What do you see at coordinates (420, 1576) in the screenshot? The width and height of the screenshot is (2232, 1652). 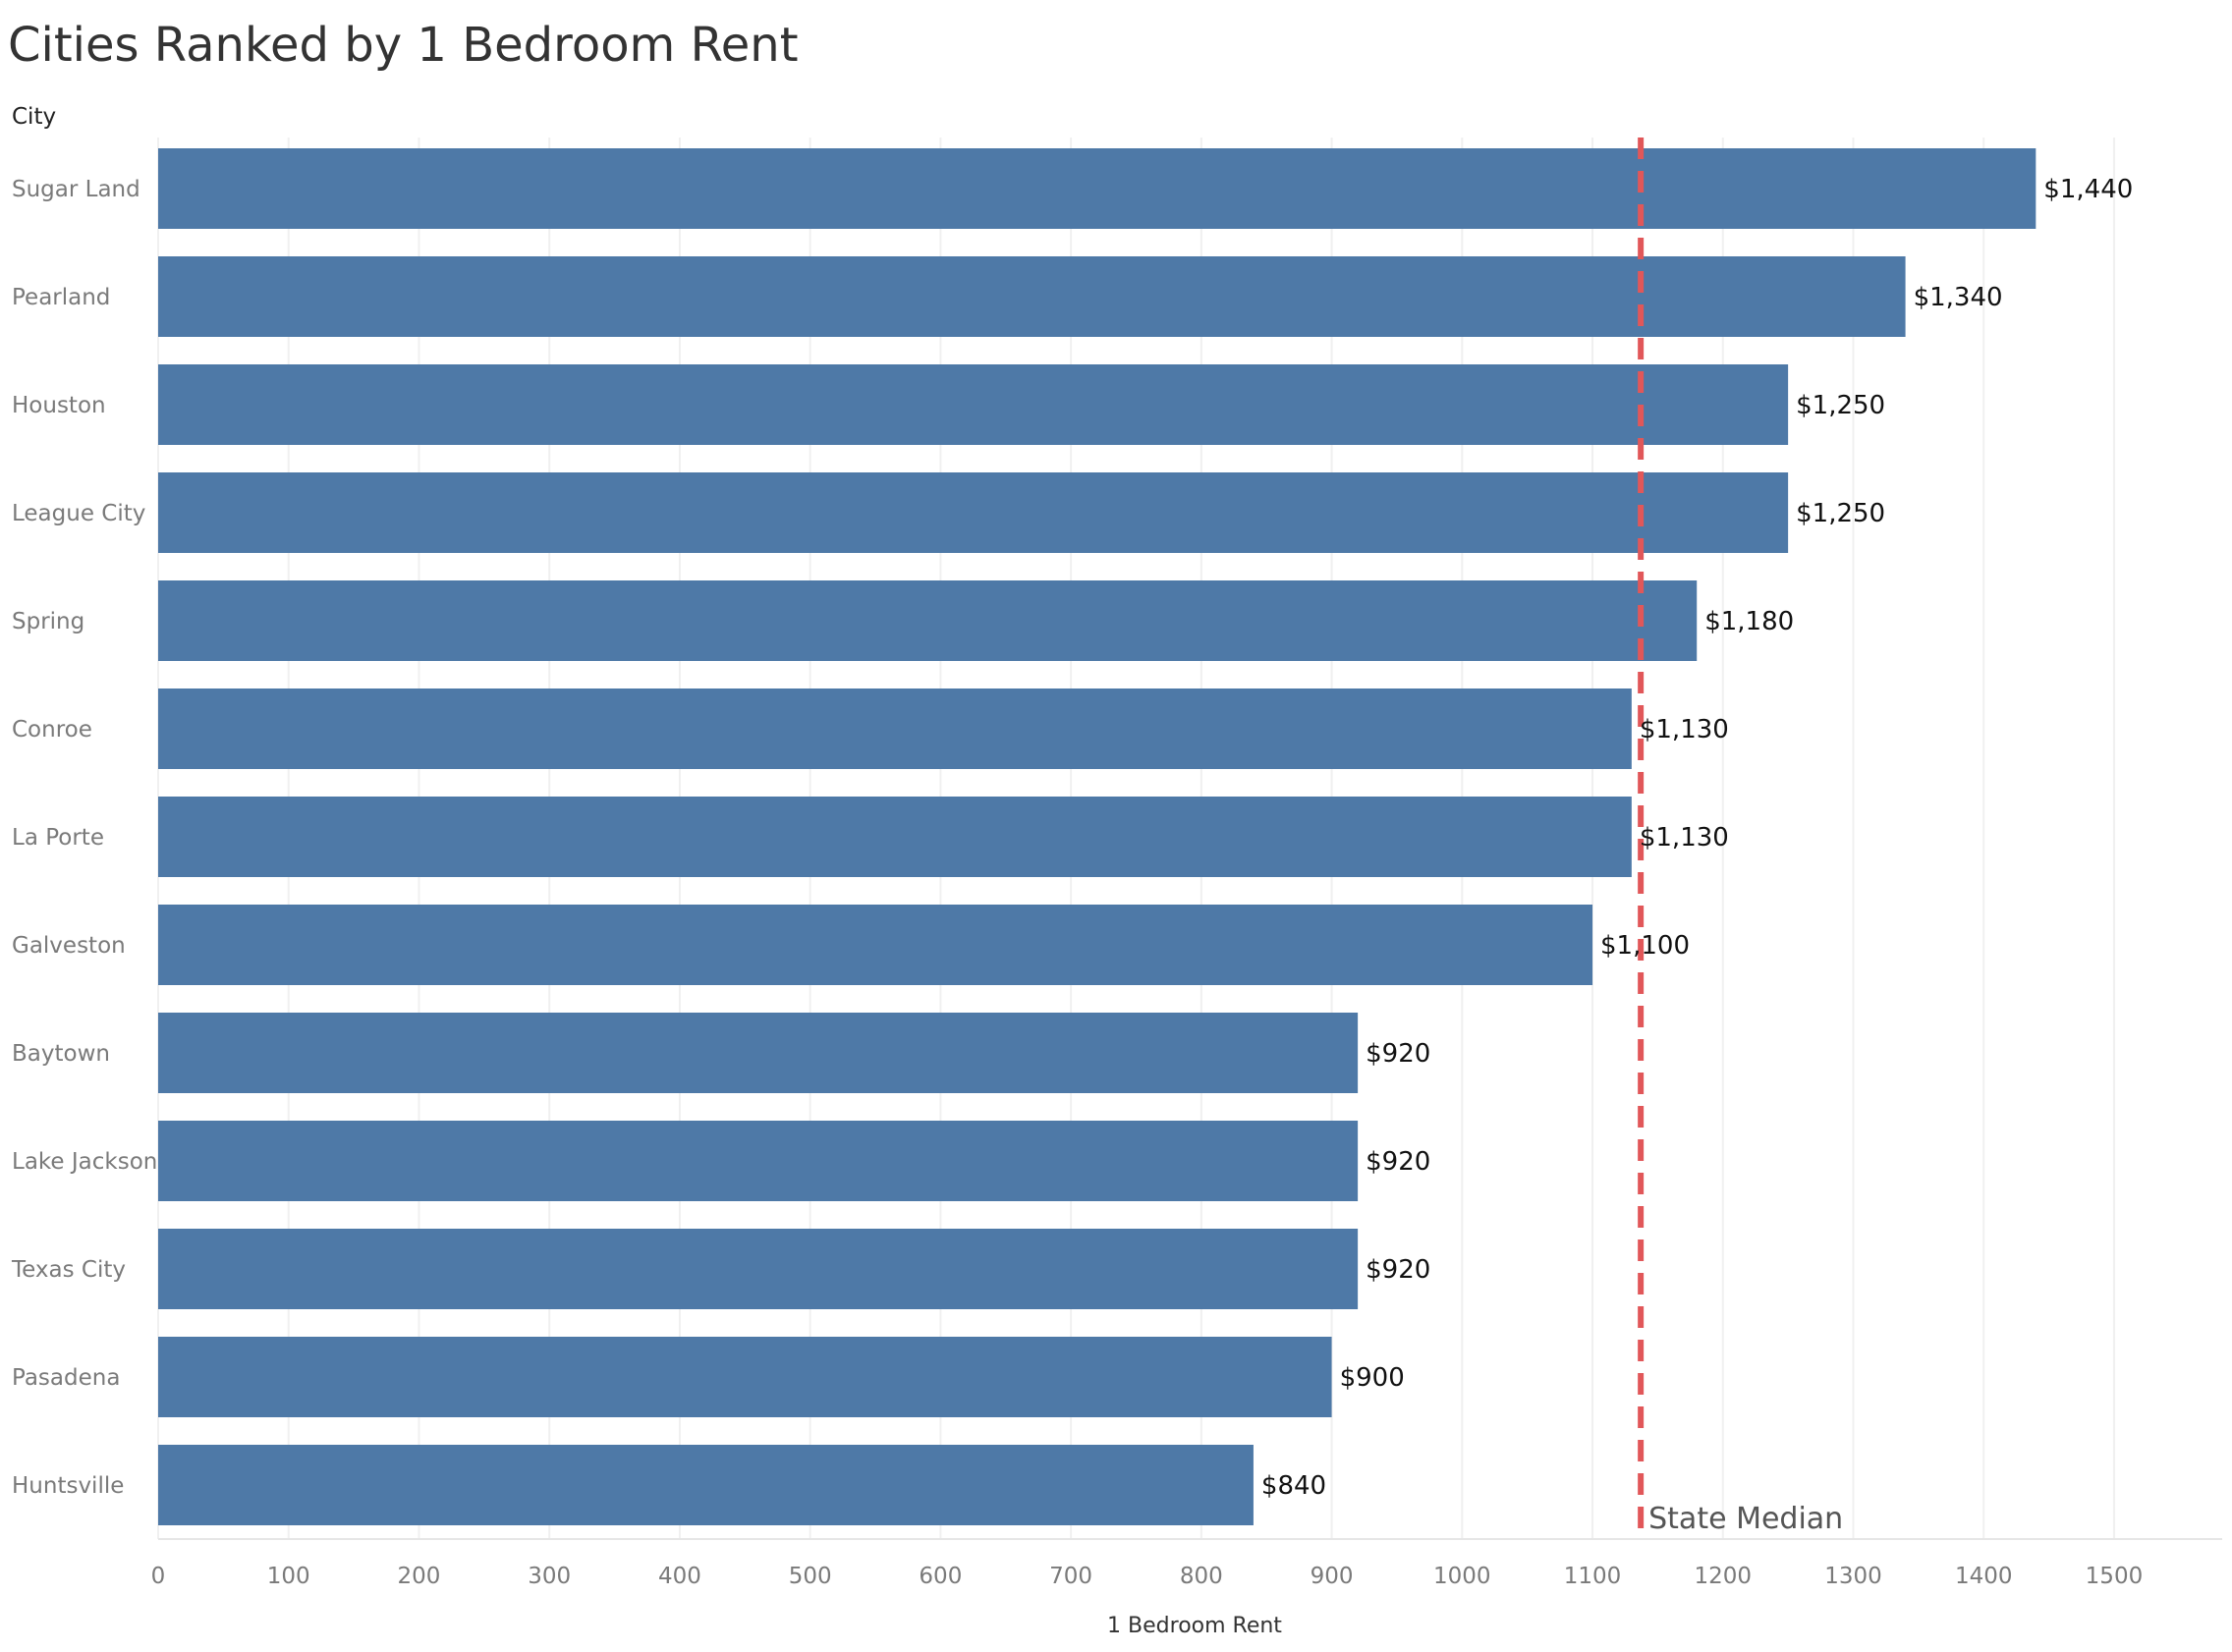 I see `x-tick-label: 200` at bounding box center [420, 1576].